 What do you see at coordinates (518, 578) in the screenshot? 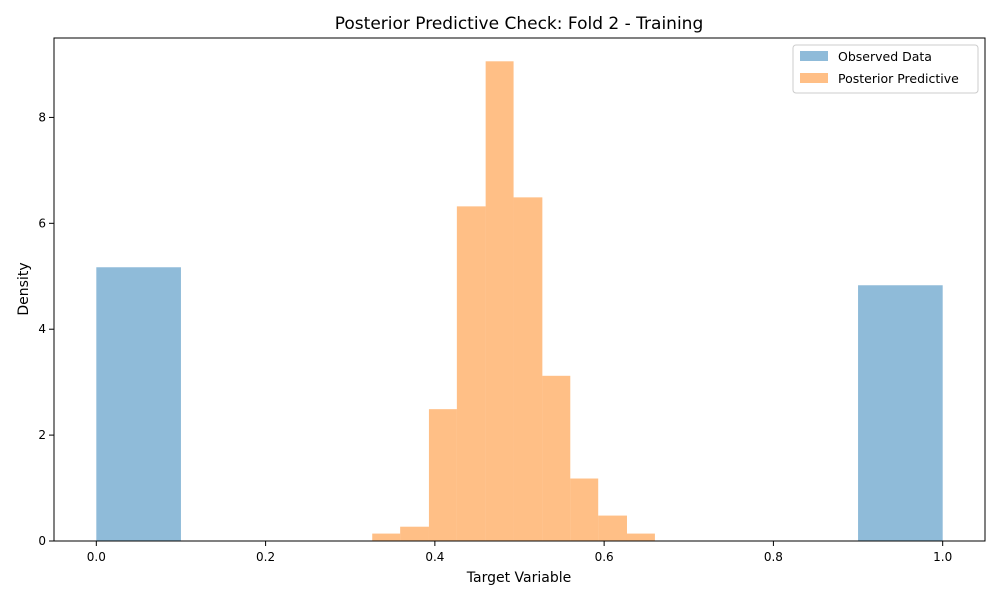
I see `x-axis-label: Target Variable` at bounding box center [518, 578].